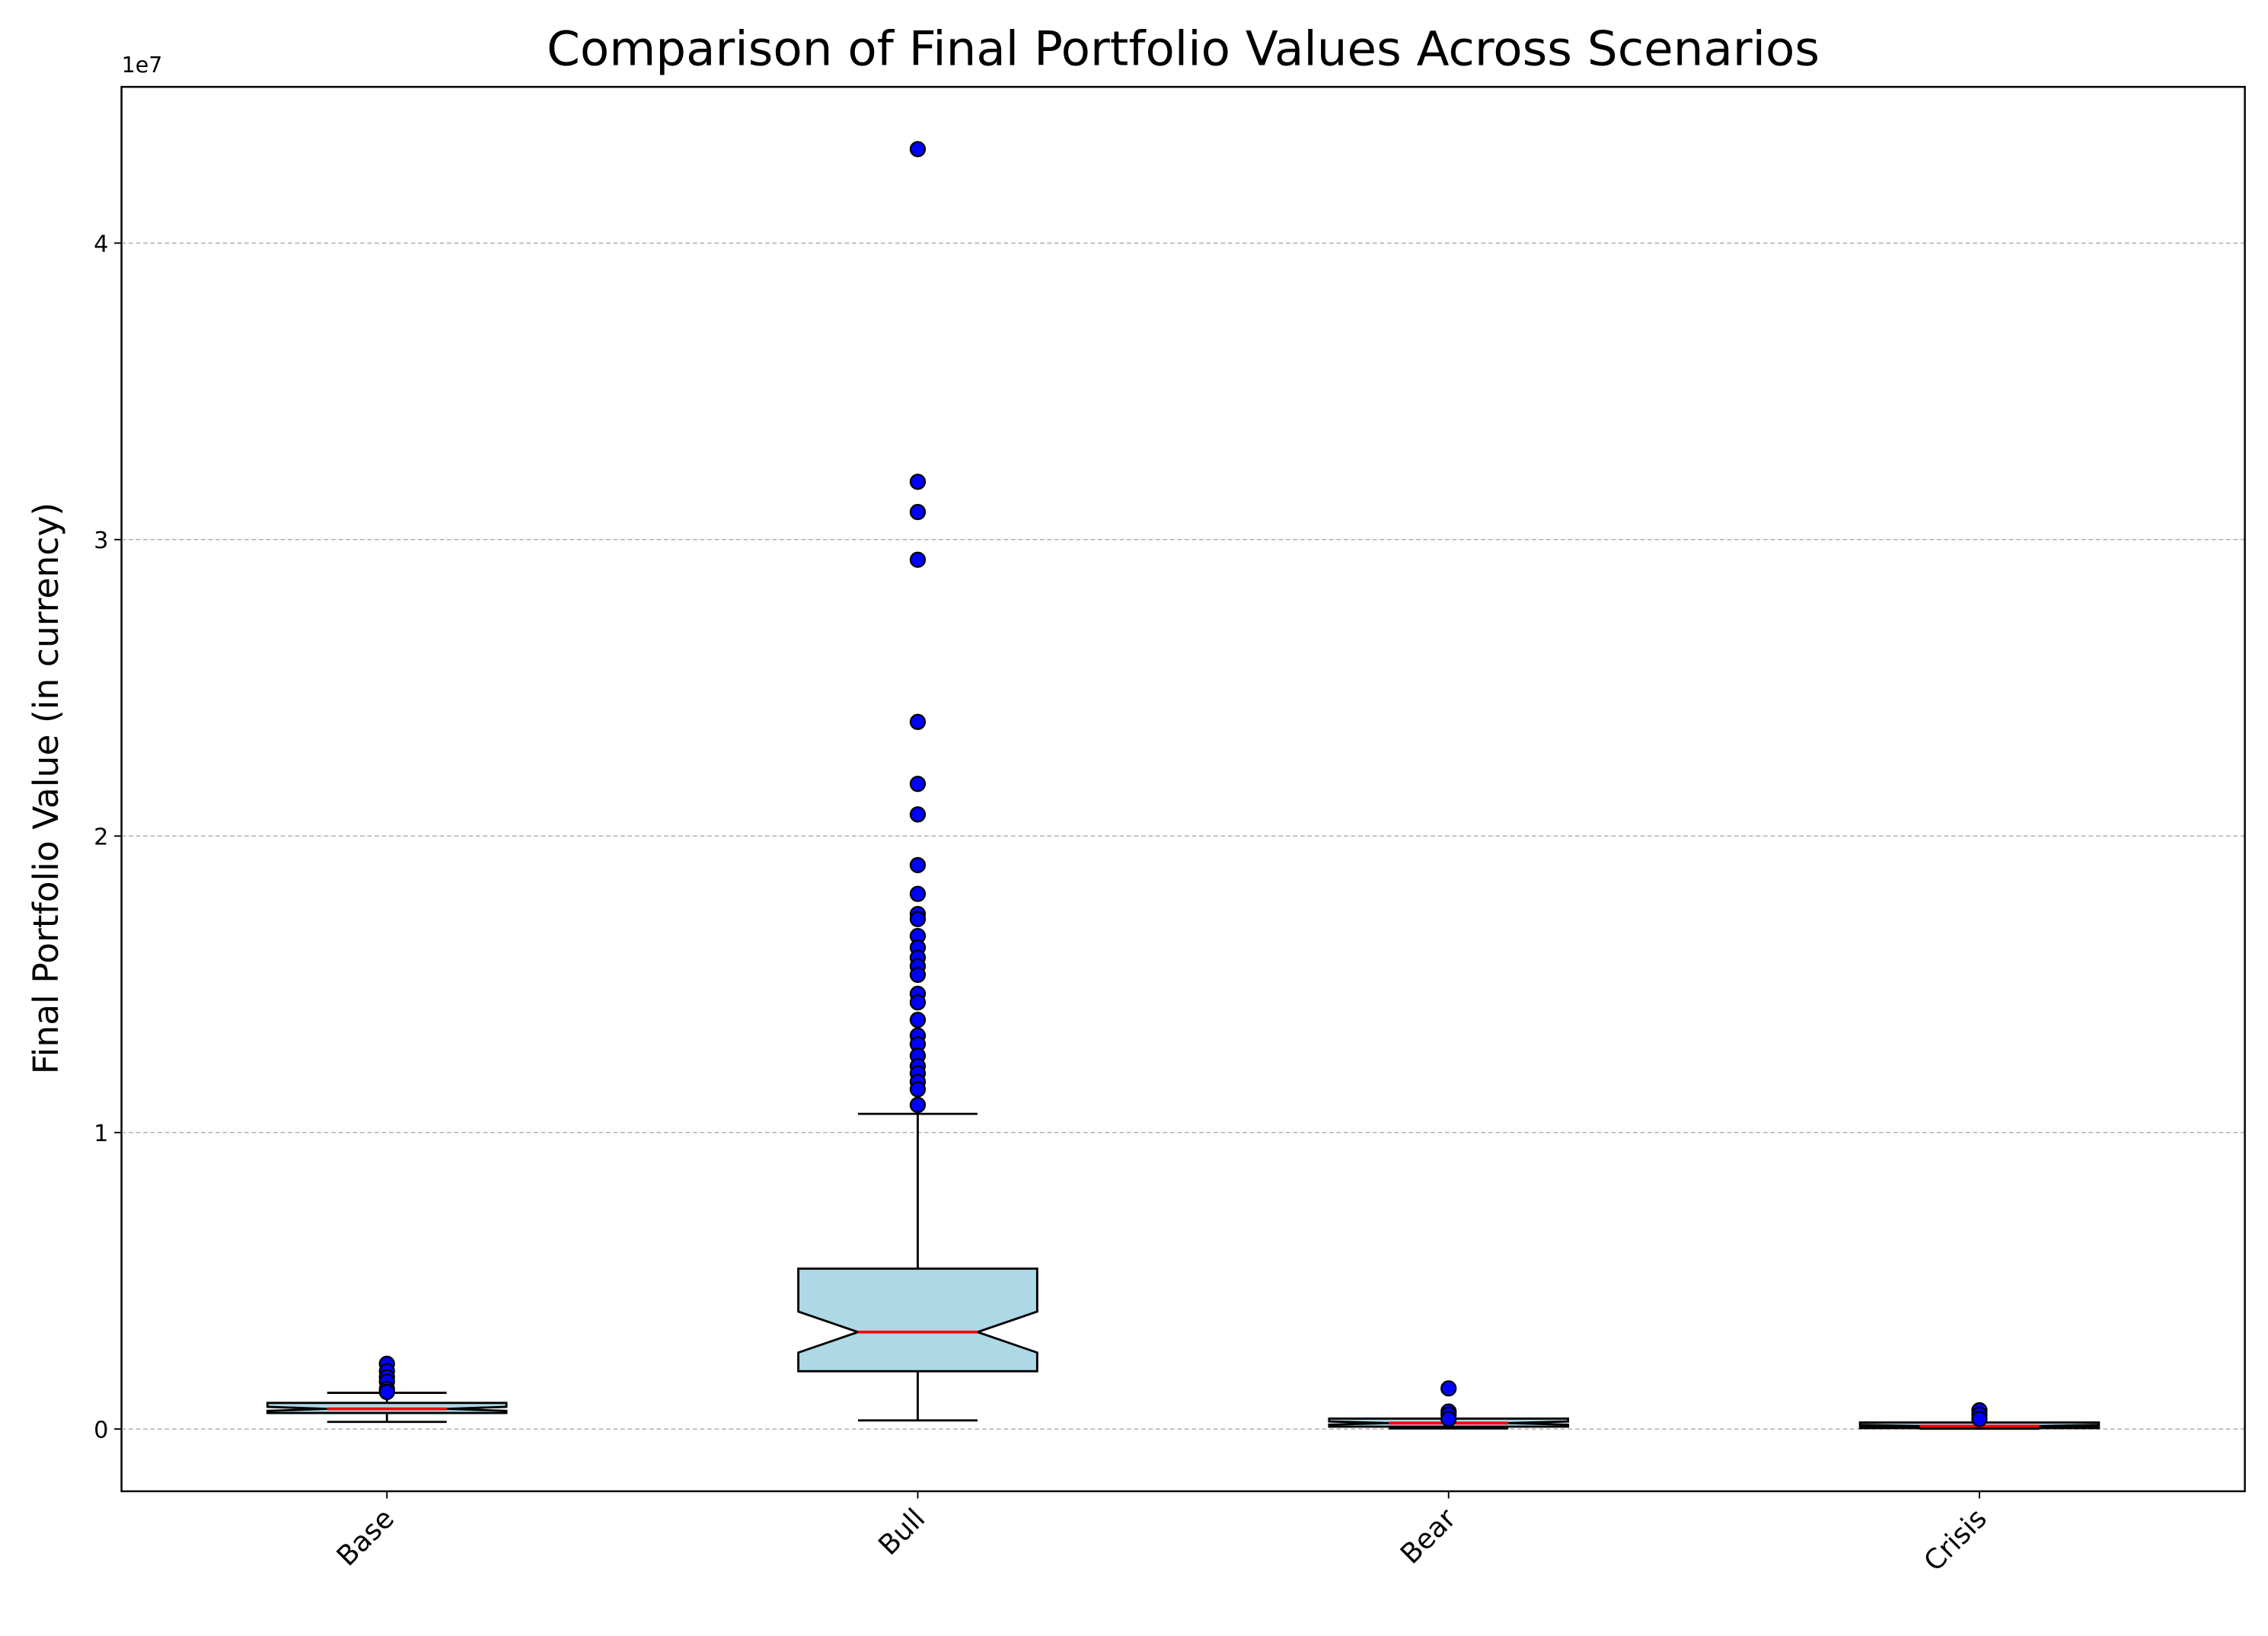 This screenshot has height=1636, width=2268. I want to click on y-tick-label: 4, so click(101, 244).